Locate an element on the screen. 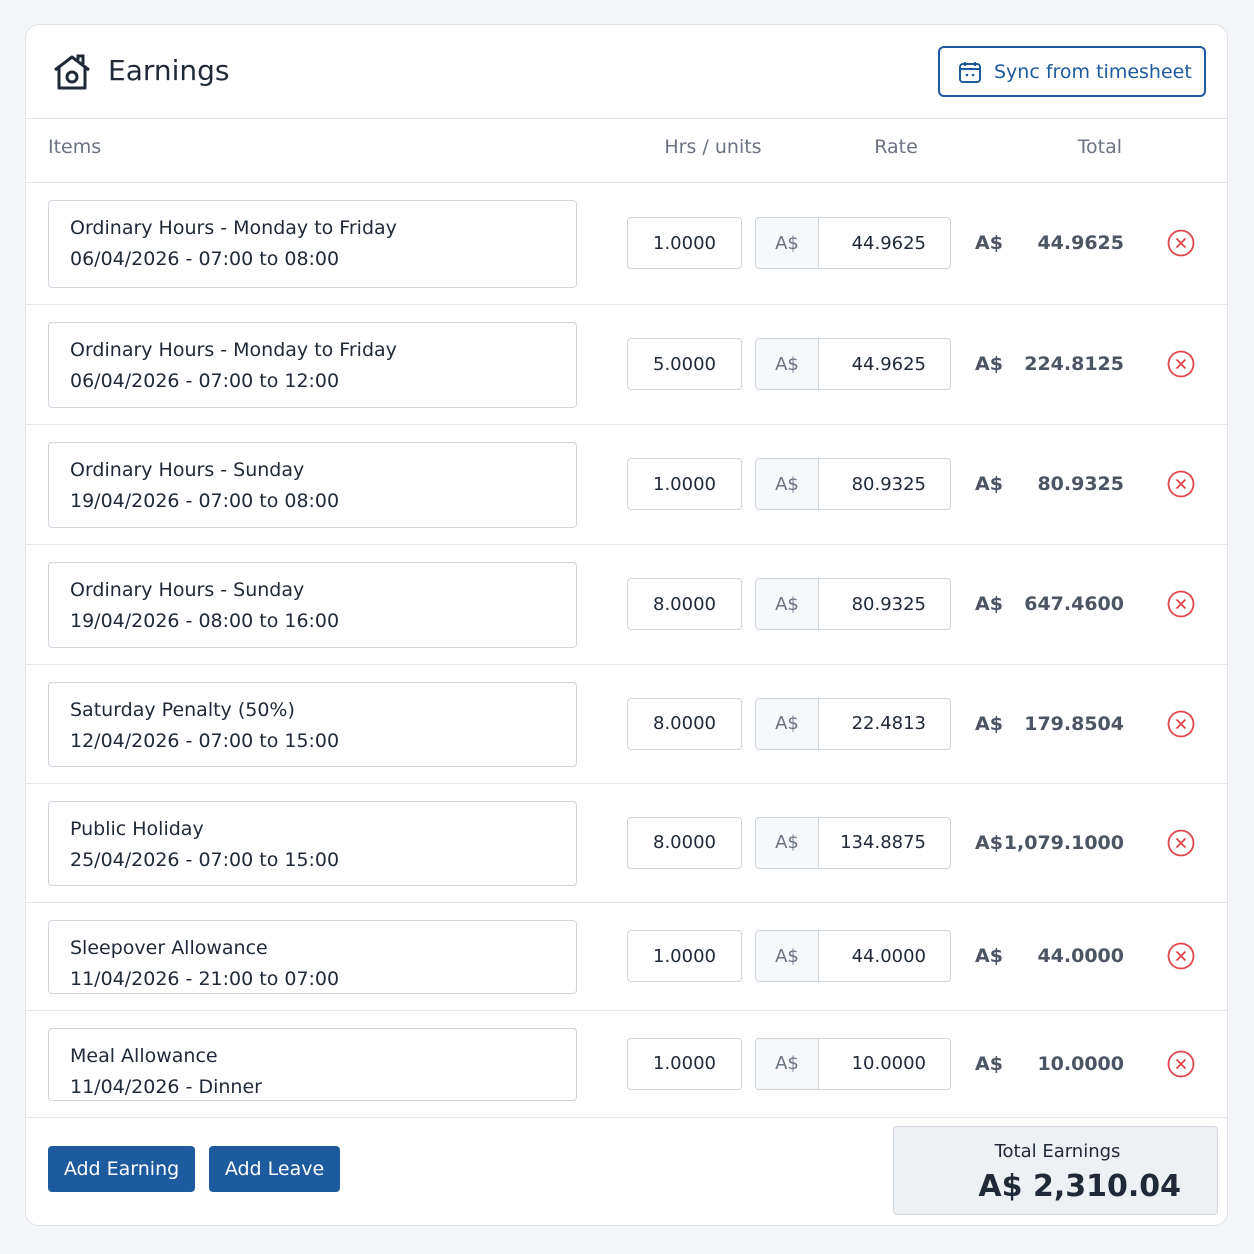 This screenshot has width=1254, height=1254. column-header: Total is located at coordinates (1099, 147).